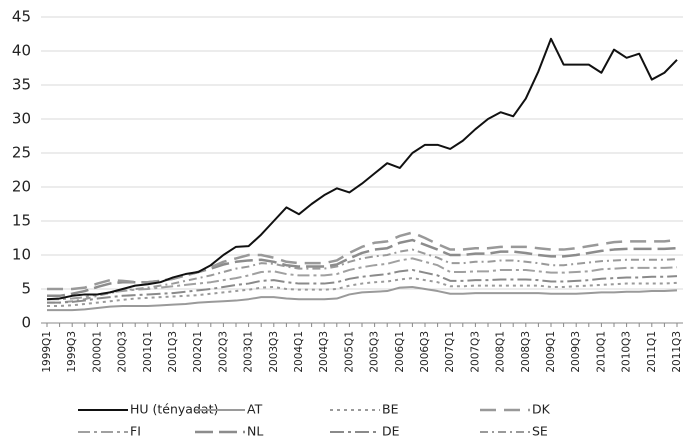 The width and height of the screenshot is (686, 442). I want to click on x-tick-label: 2010Q1, so click(601, 352).